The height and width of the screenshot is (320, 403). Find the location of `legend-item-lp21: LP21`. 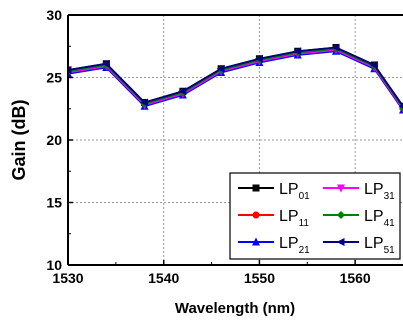

legend-item-lp21: LP21 is located at coordinates (274, 245).